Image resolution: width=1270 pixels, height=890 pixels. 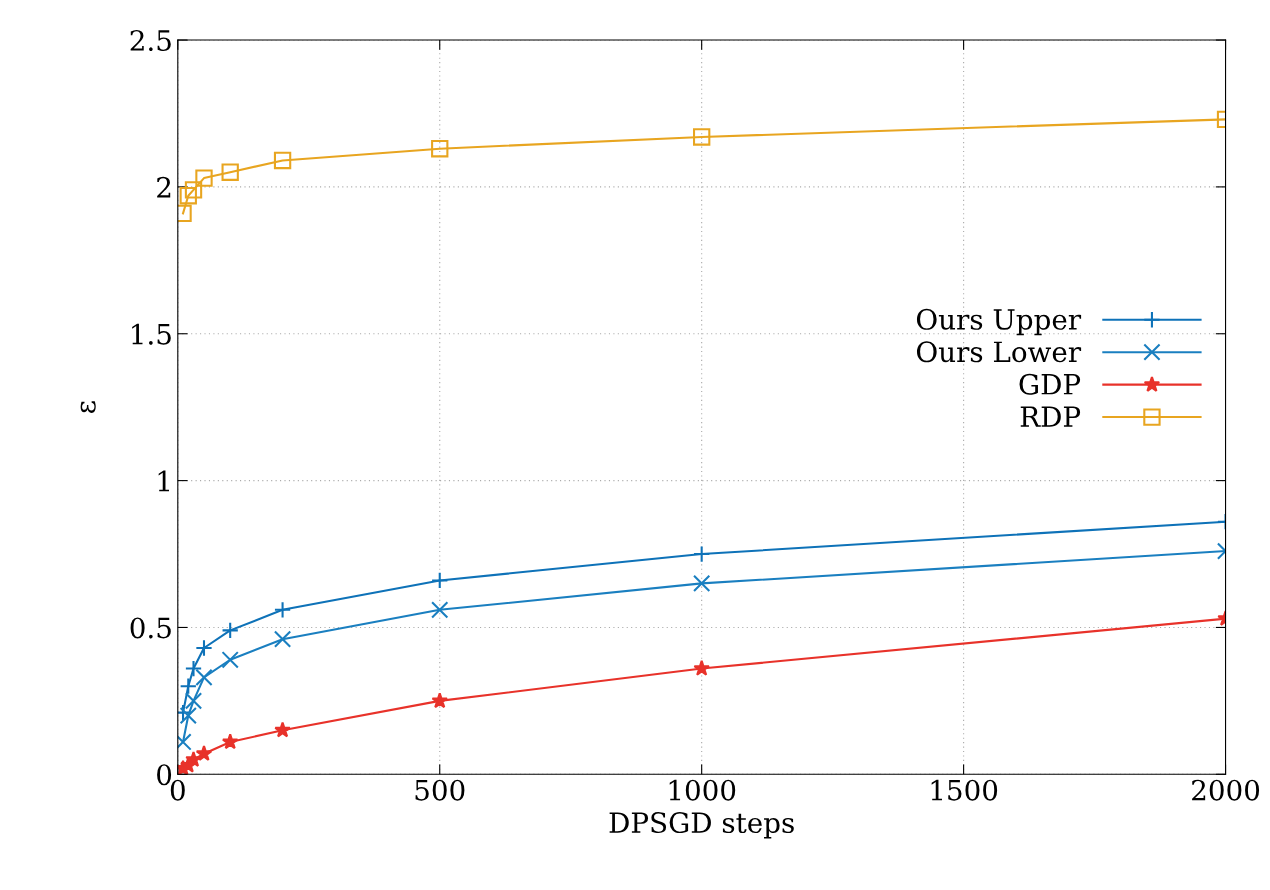 I want to click on legend-label: Ours Lower, so click(x=999, y=352).